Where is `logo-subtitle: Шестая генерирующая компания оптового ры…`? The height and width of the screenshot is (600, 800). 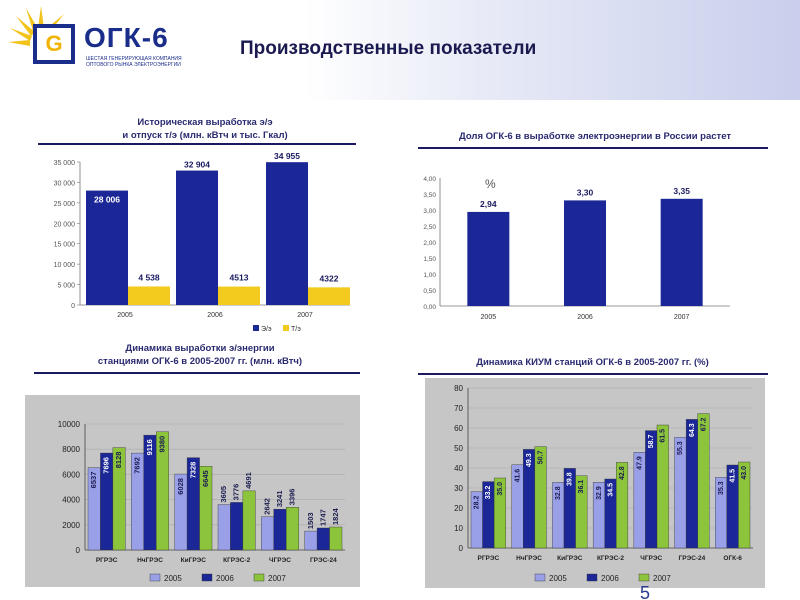
logo-subtitle: Шестая генерирующая компания оптового ры… is located at coordinates (134, 62).